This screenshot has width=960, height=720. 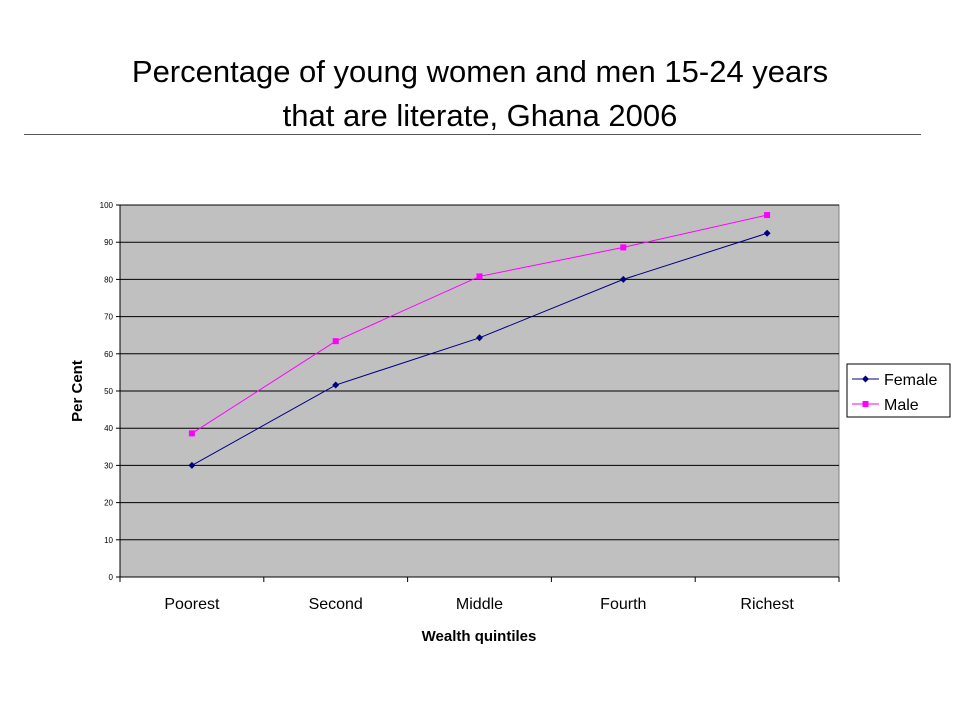 I want to click on legend-female-marker, so click(x=865, y=379).